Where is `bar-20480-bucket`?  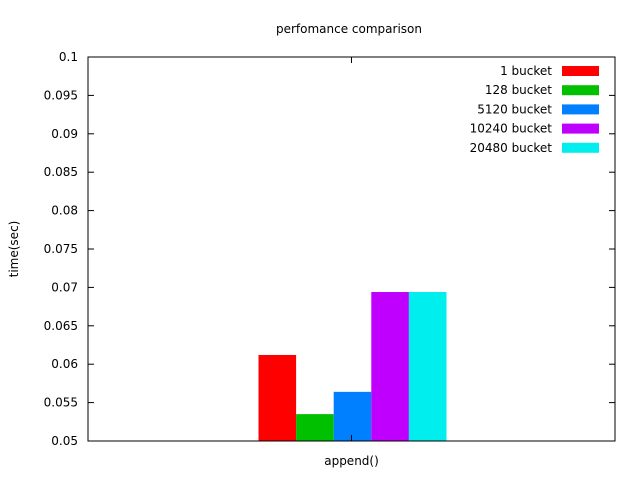 bar-20480-bucket is located at coordinates (427, 366).